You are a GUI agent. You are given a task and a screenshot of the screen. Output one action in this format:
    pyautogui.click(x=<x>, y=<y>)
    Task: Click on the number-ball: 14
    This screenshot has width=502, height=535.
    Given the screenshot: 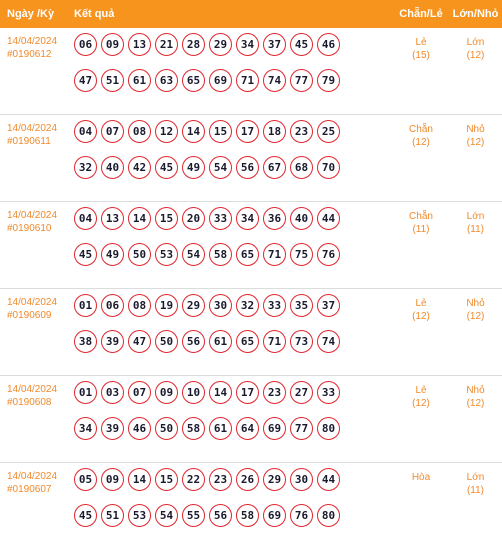 What is the action you would take?
    pyautogui.click(x=139, y=218)
    